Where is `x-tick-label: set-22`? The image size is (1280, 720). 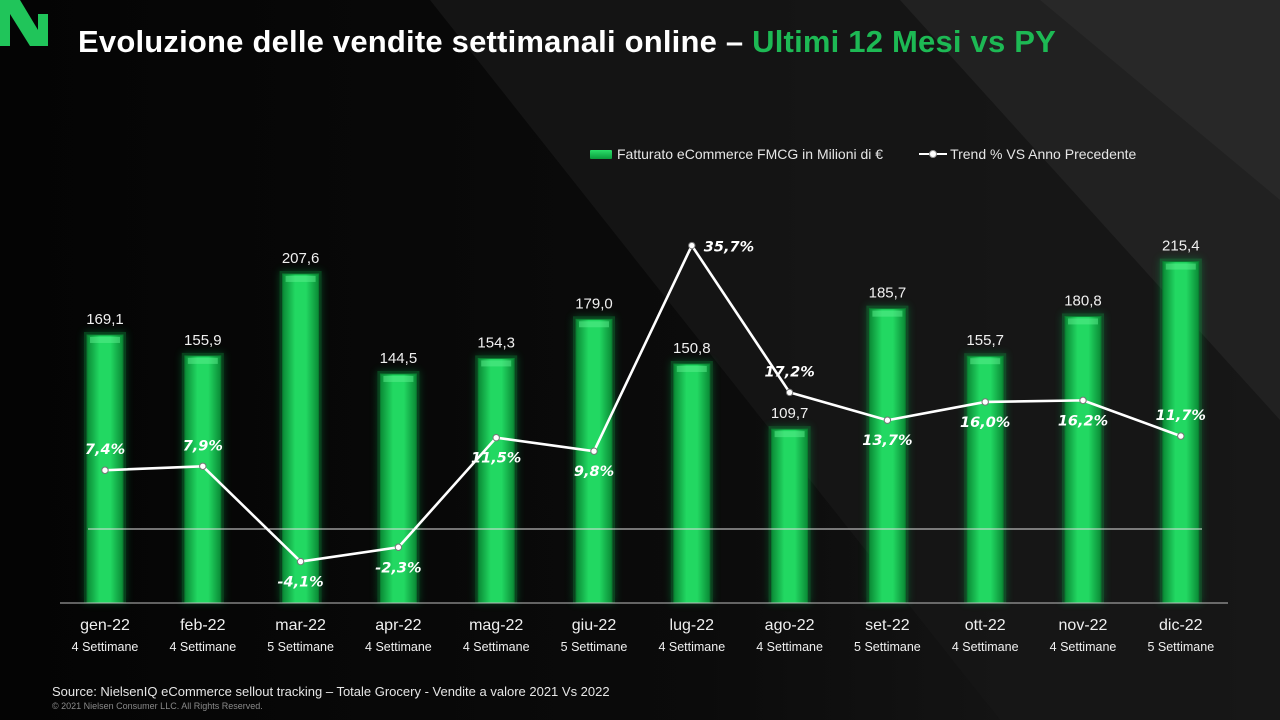
x-tick-label: set-22 is located at coordinates (887, 625).